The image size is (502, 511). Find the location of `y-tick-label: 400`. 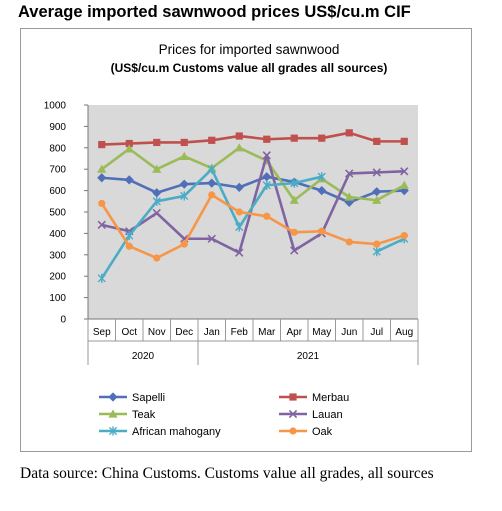

y-tick-label: 400 is located at coordinates (57, 234).